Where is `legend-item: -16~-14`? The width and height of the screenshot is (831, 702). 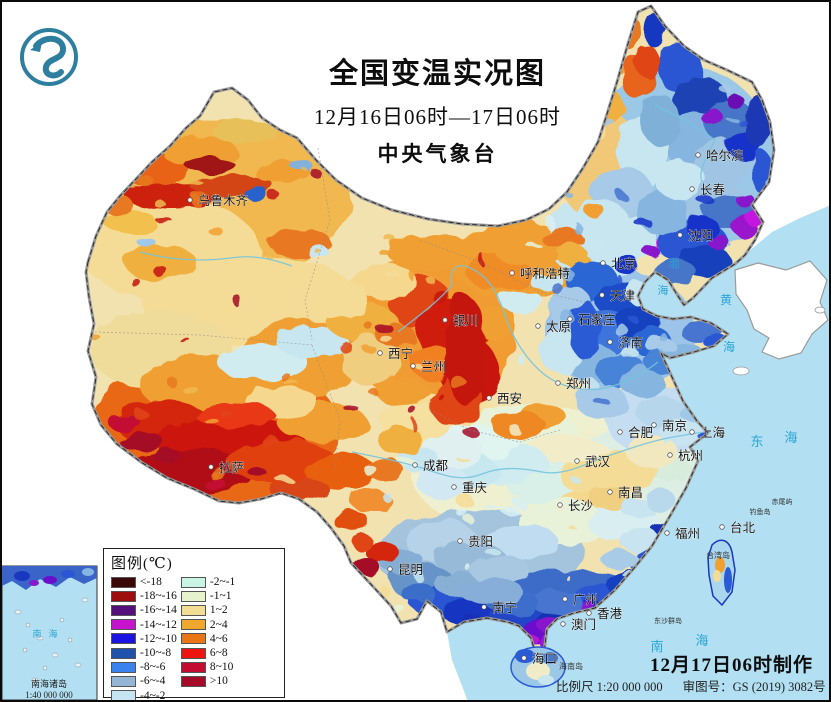 legend-item: -16~-14 is located at coordinates (144, 610).